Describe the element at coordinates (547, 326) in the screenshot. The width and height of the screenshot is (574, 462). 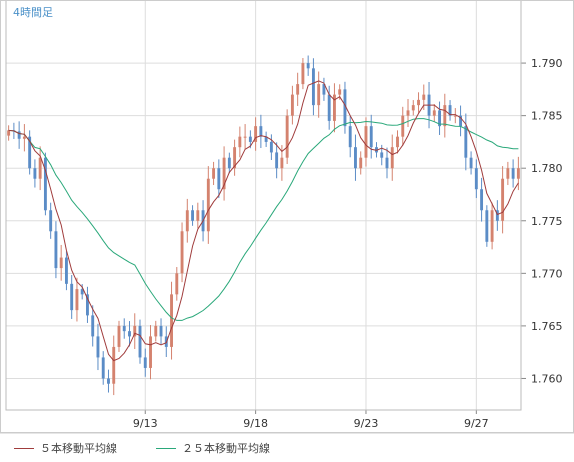
I see `y-tick-label: 1.765` at that location.